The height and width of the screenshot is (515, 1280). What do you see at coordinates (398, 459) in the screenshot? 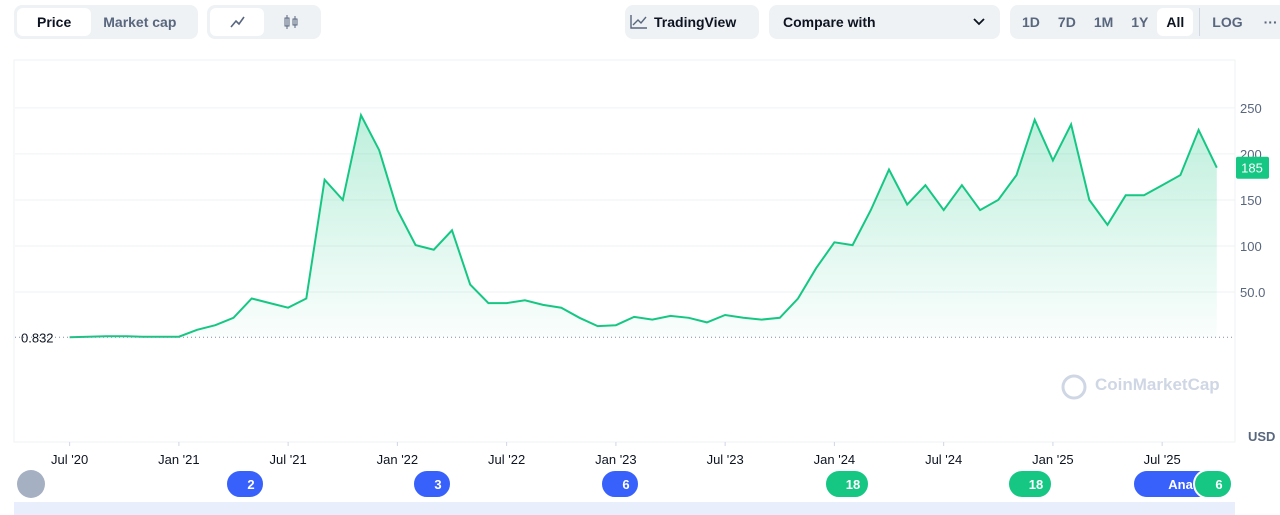
I see `x-tick-label: Jan '22` at bounding box center [398, 459].